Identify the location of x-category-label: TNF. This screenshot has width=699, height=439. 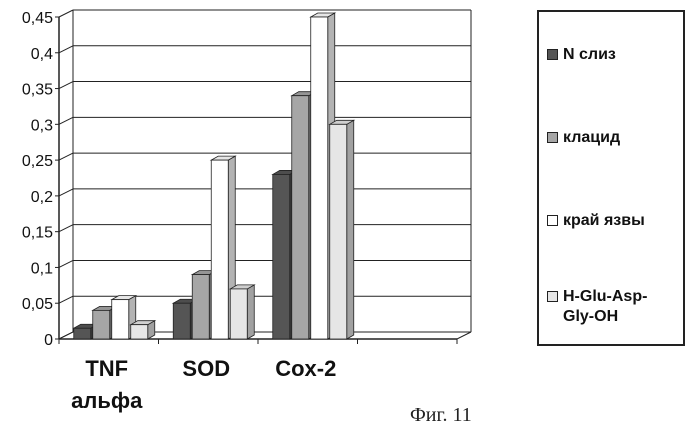
(106, 368).